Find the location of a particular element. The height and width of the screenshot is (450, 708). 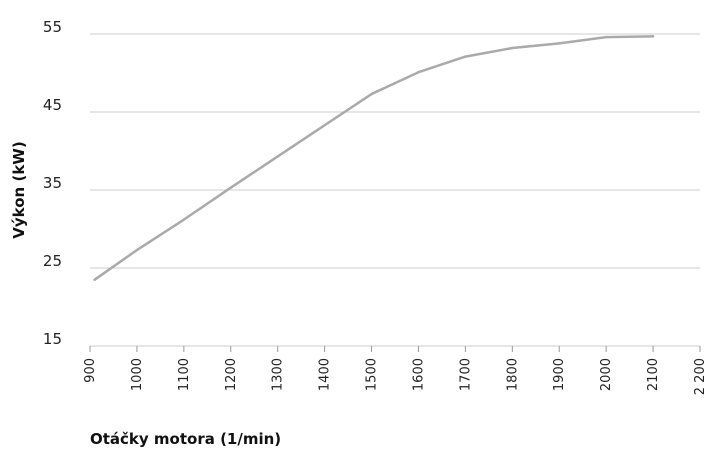

x-tick-label: 1600 is located at coordinates (418, 374).